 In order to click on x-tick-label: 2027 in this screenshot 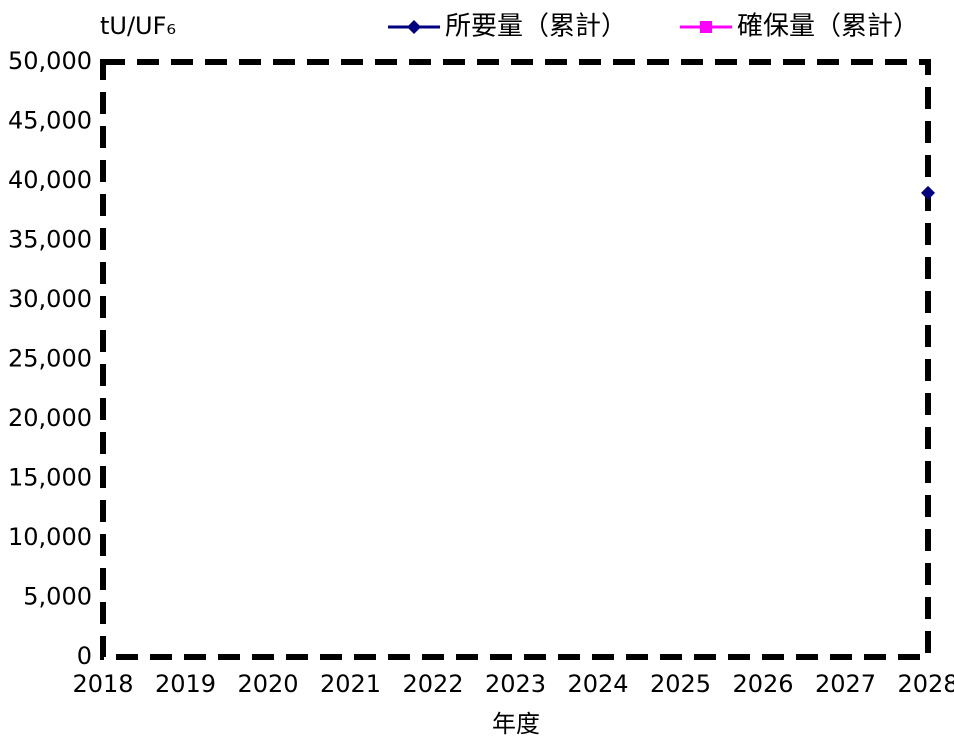, I will do `click(845, 684)`.